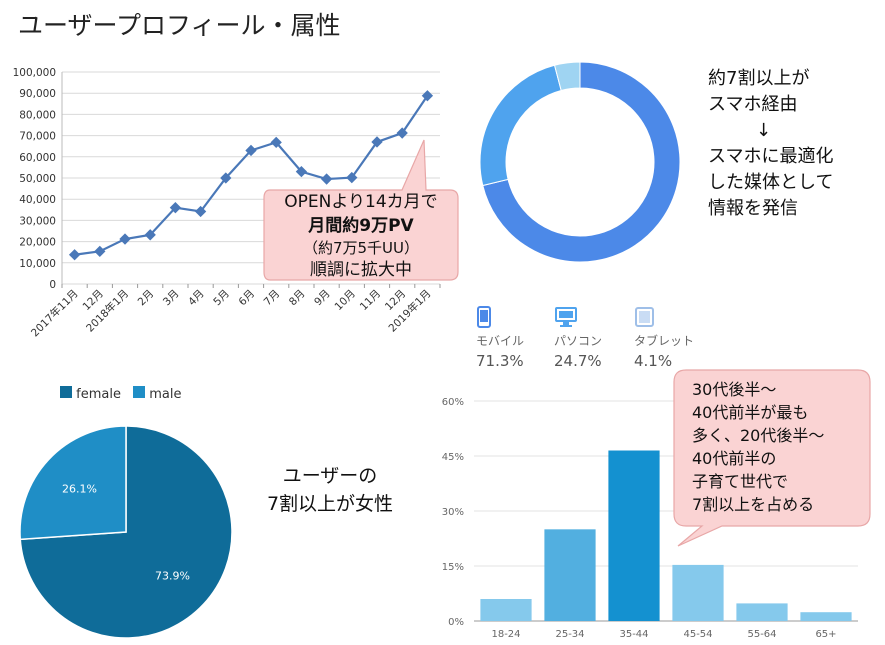 This screenshot has height=645, width=885. Describe the element at coordinates (771, 182) in the screenshot. I see `device-note-line5: した媒体として` at that location.